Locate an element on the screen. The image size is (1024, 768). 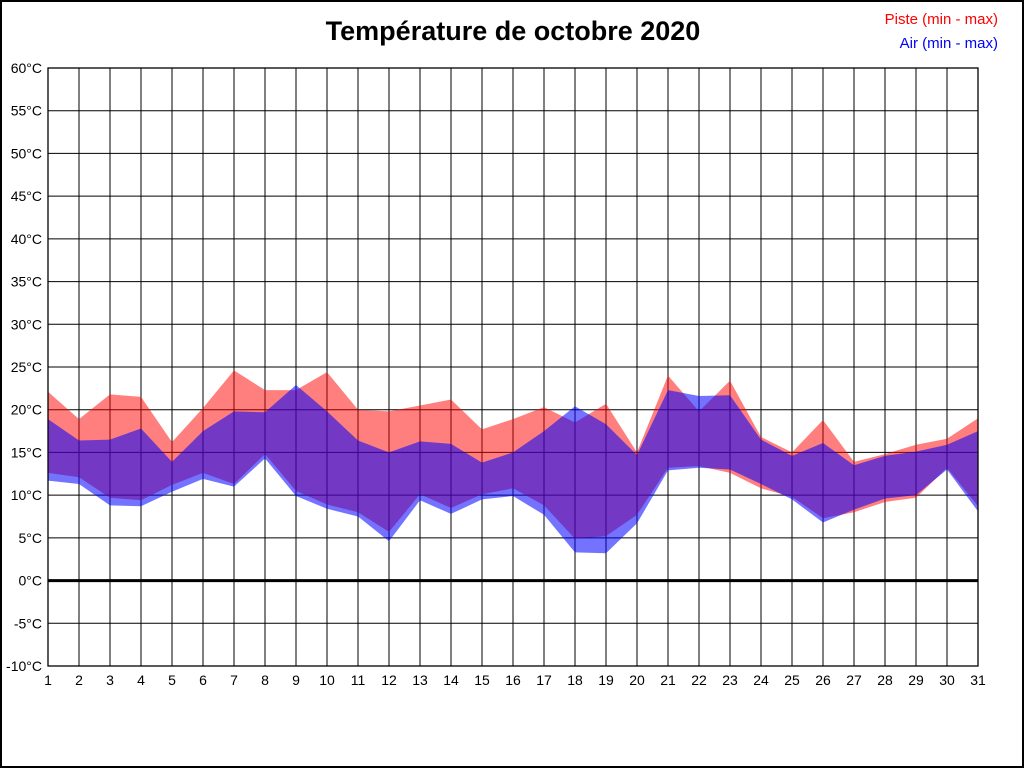
x-tick-label: 10 is located at coordinates (327, 680).